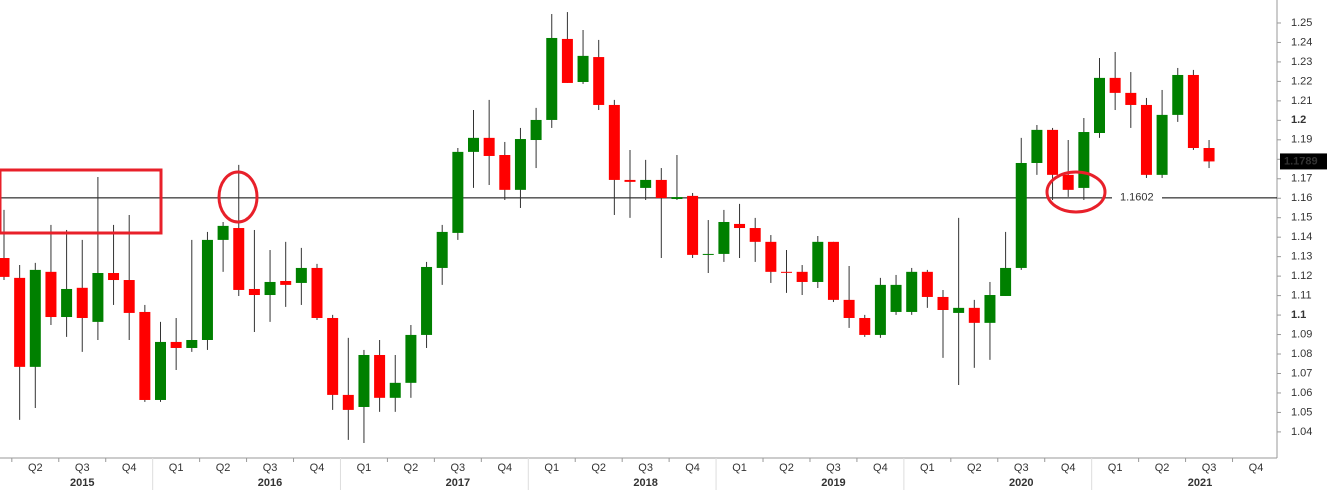  What do you see at coordinates (1301, 179) in the screenshot?
I see `y-tick-label: 1.17` at bounding box center [1301, 179].